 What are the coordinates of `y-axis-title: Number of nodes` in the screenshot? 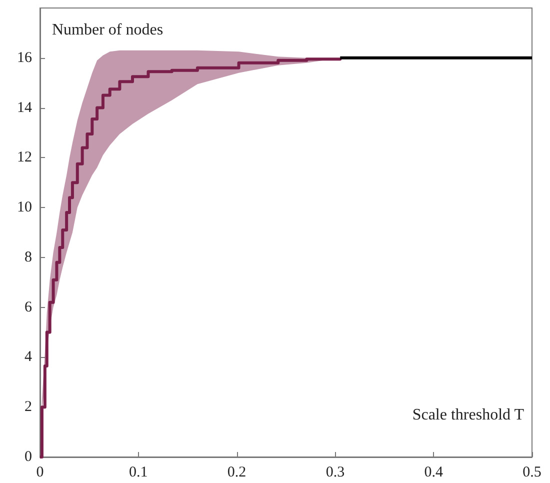 It's located at (108, 30).